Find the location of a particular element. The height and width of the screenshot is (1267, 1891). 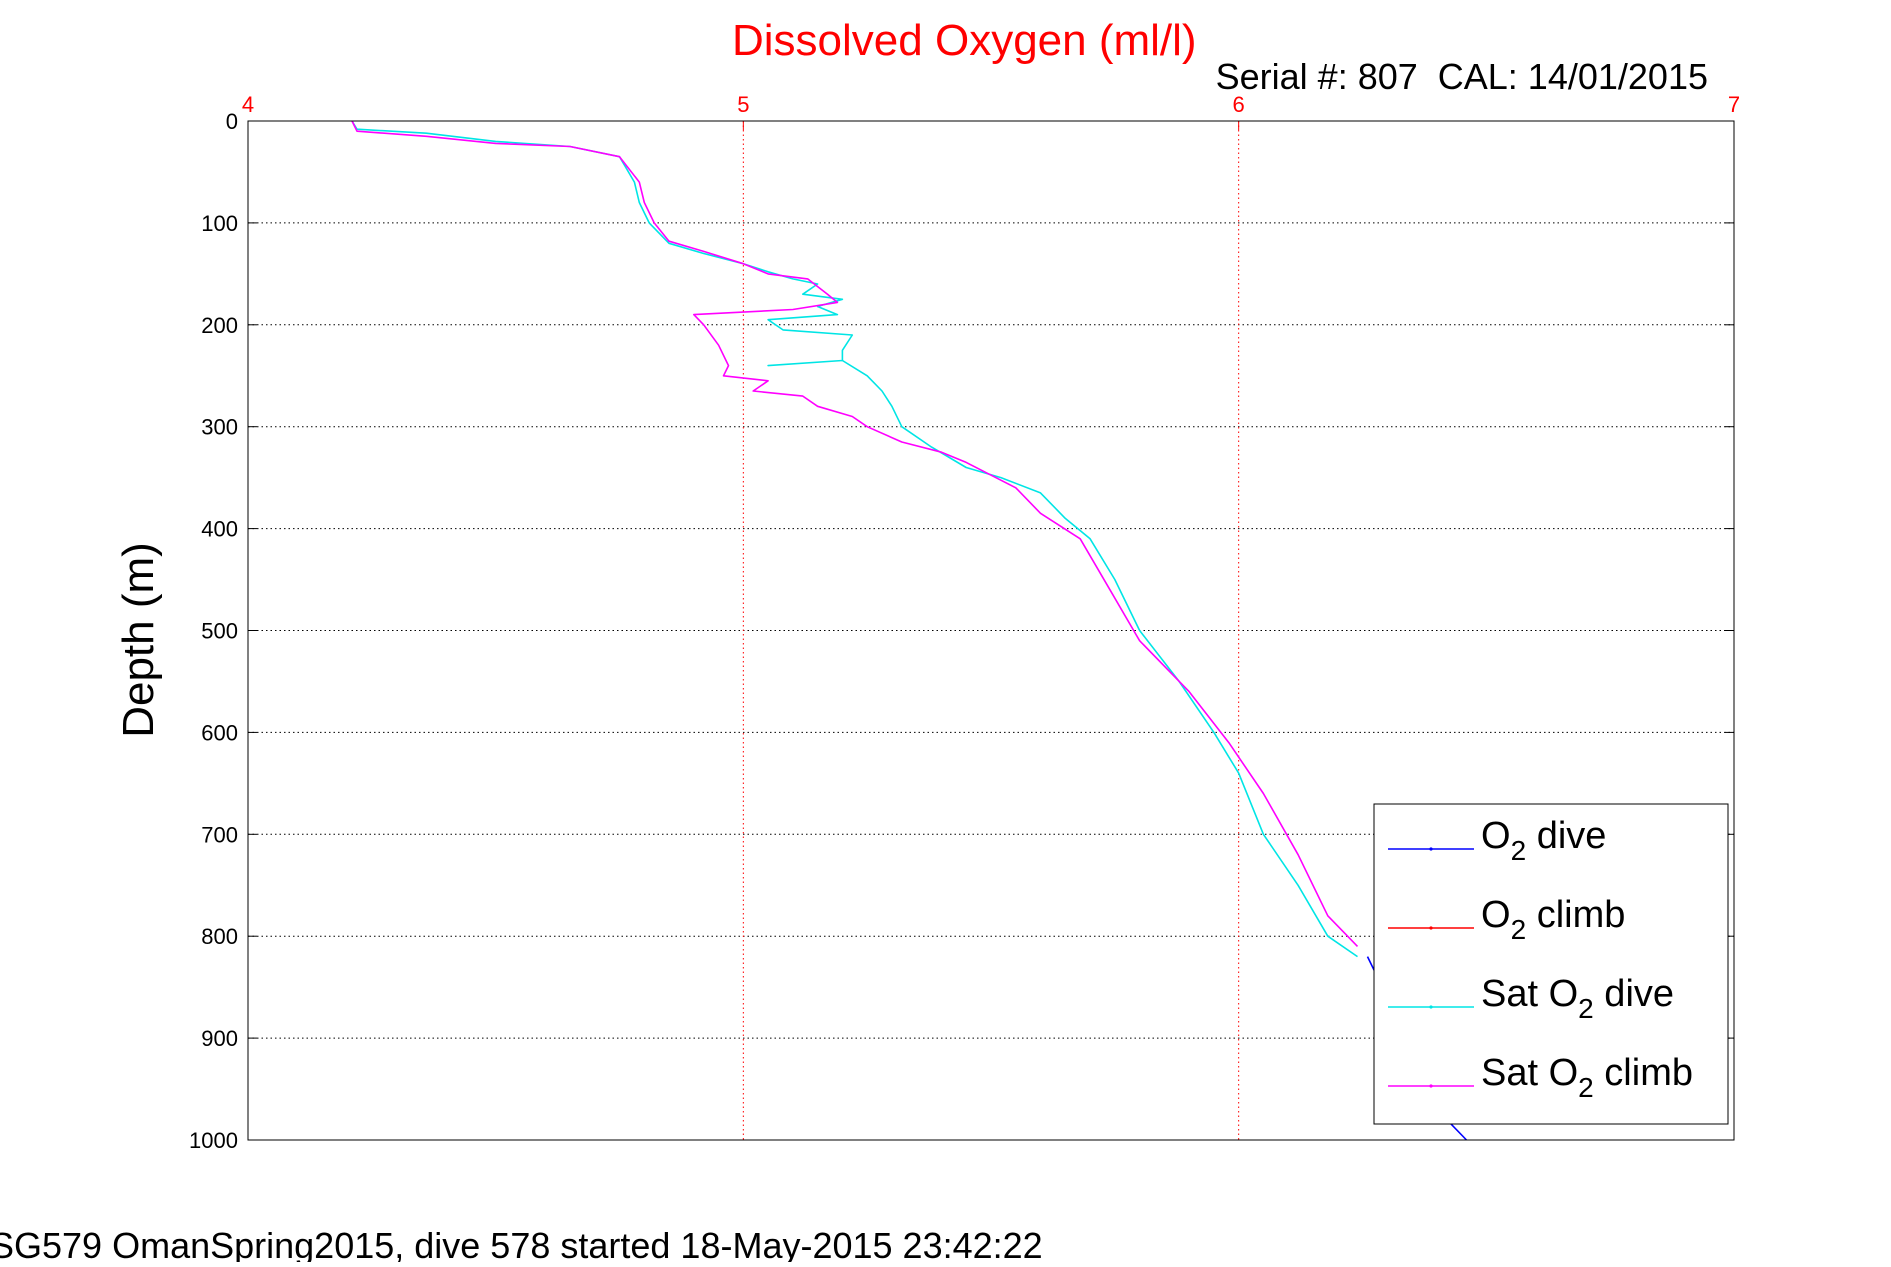

legend-entry: O2 climb is located at coordinates (1506, 919).